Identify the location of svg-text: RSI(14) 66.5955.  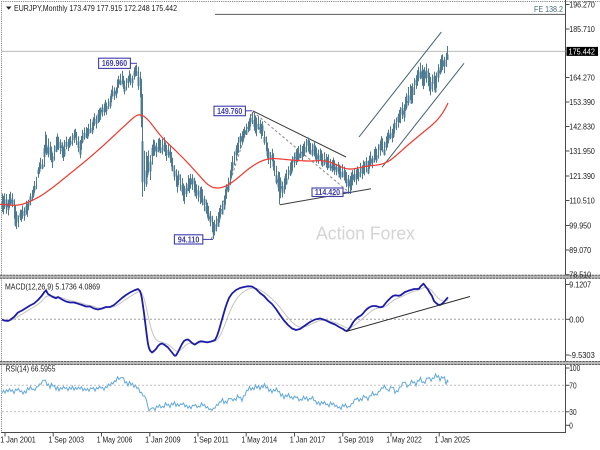
(31, 369).